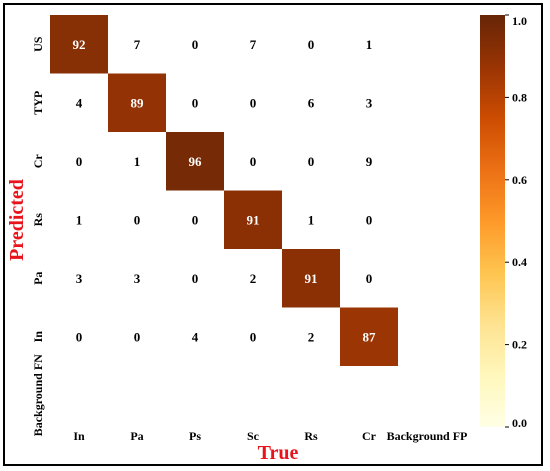 Image resolution: width=550 pixels, height=471 pixels. Describe the element at coordinates (519, 262) in the screenshot. I see `colorbar-tick-label: 0.4` at that location.